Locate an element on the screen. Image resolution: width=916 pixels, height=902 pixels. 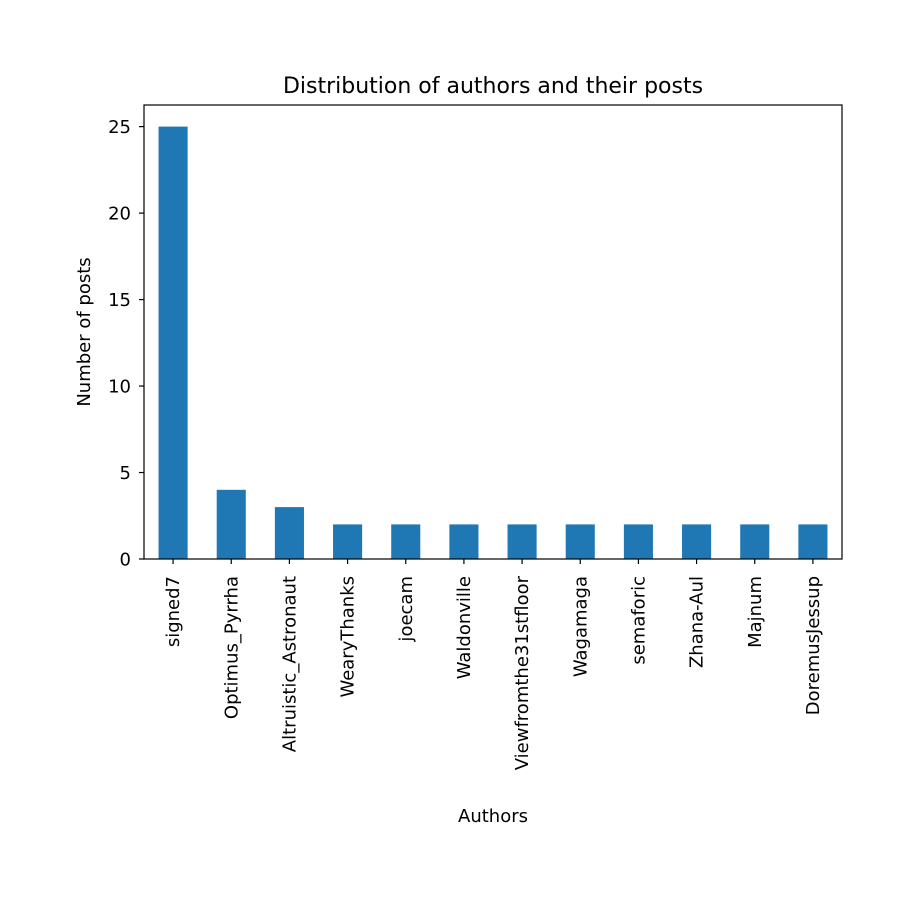
bar-Wagamaga is located at coordinates (580, 541).